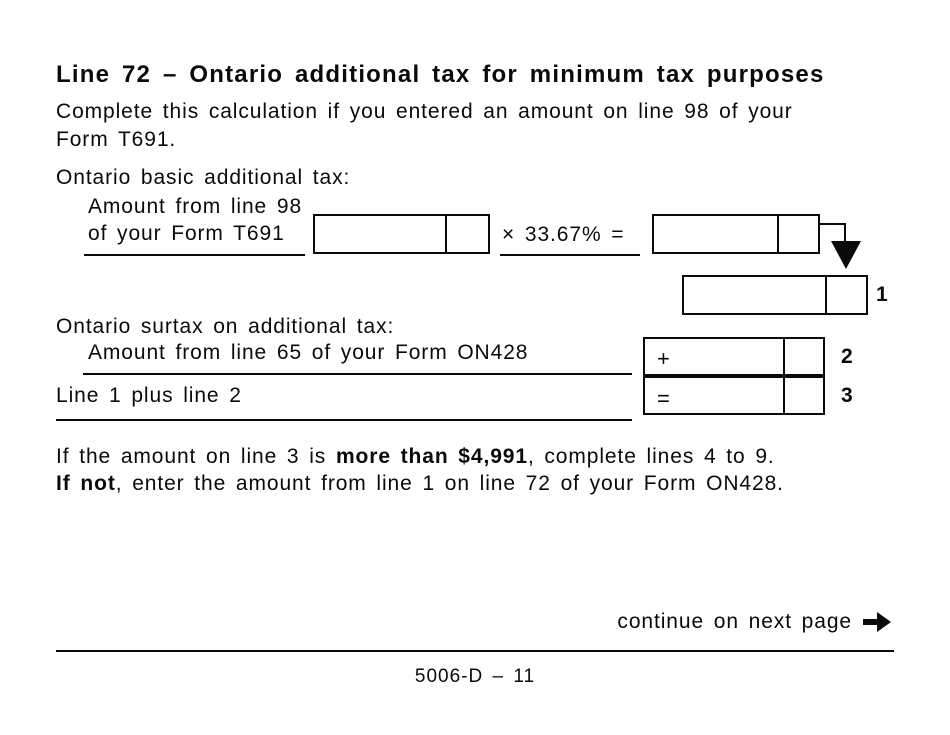 This screenshot has height=735, width=950. What do you see at coordinates (475, 651) in the screenshot?
I see `footer-rule` at bounding box center [475, 651].